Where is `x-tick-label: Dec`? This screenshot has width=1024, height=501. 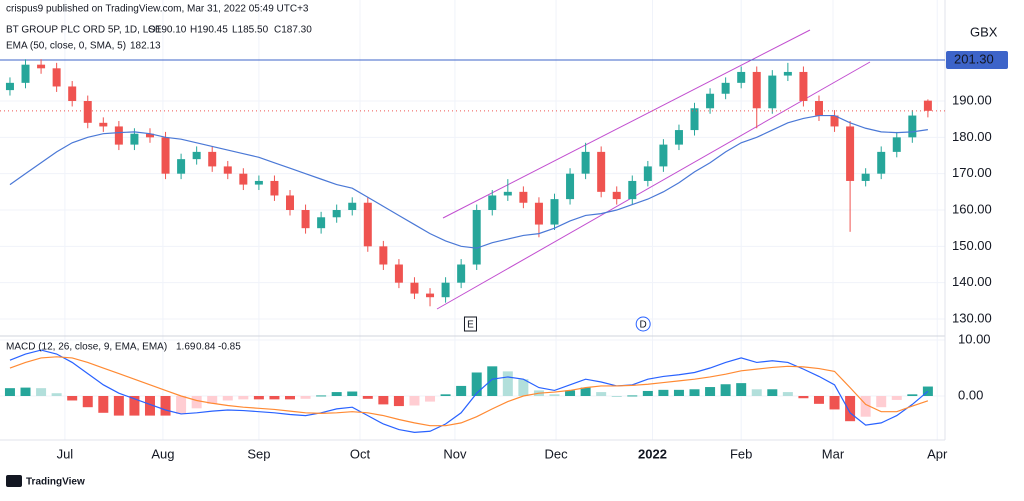 x-tick-label: Dec is located at coordinates (556, 453).